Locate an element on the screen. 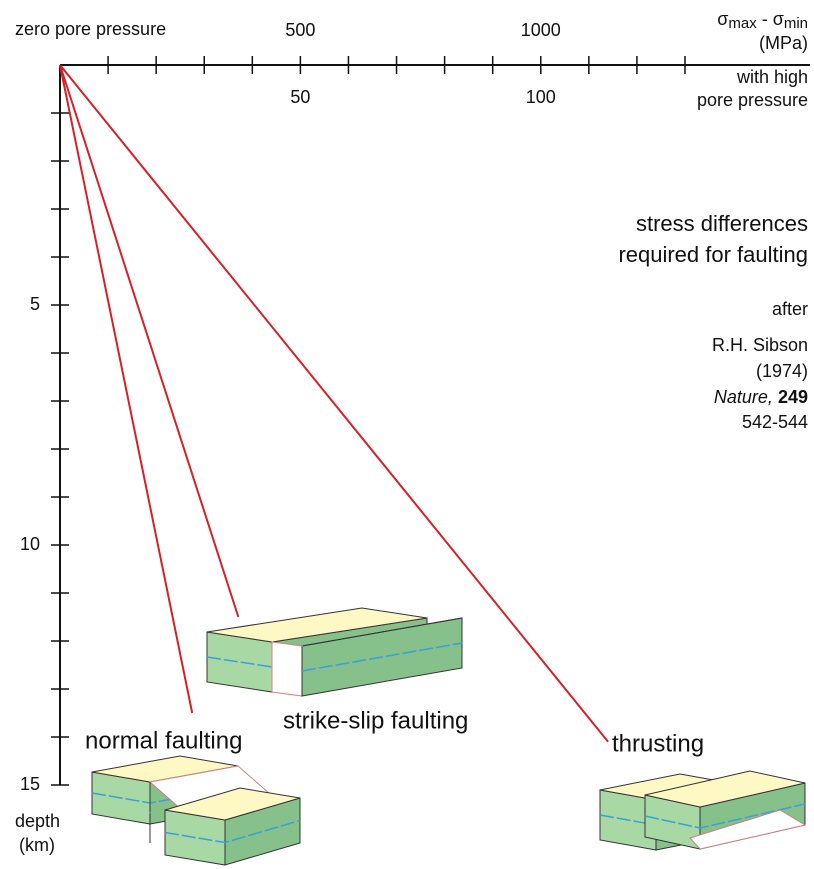  annotation: after is located at coordinates (790, 309).